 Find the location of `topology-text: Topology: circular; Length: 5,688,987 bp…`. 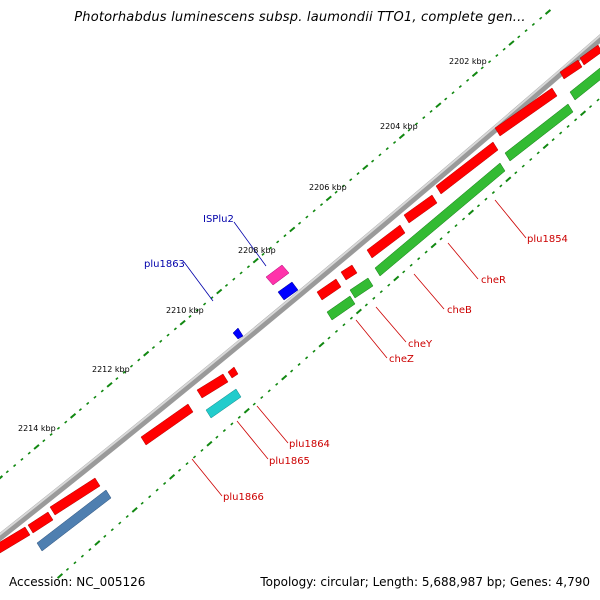

topology-text: Topology: circular; Length: 5,688,987 bp… is located at coordinates (425, 582).